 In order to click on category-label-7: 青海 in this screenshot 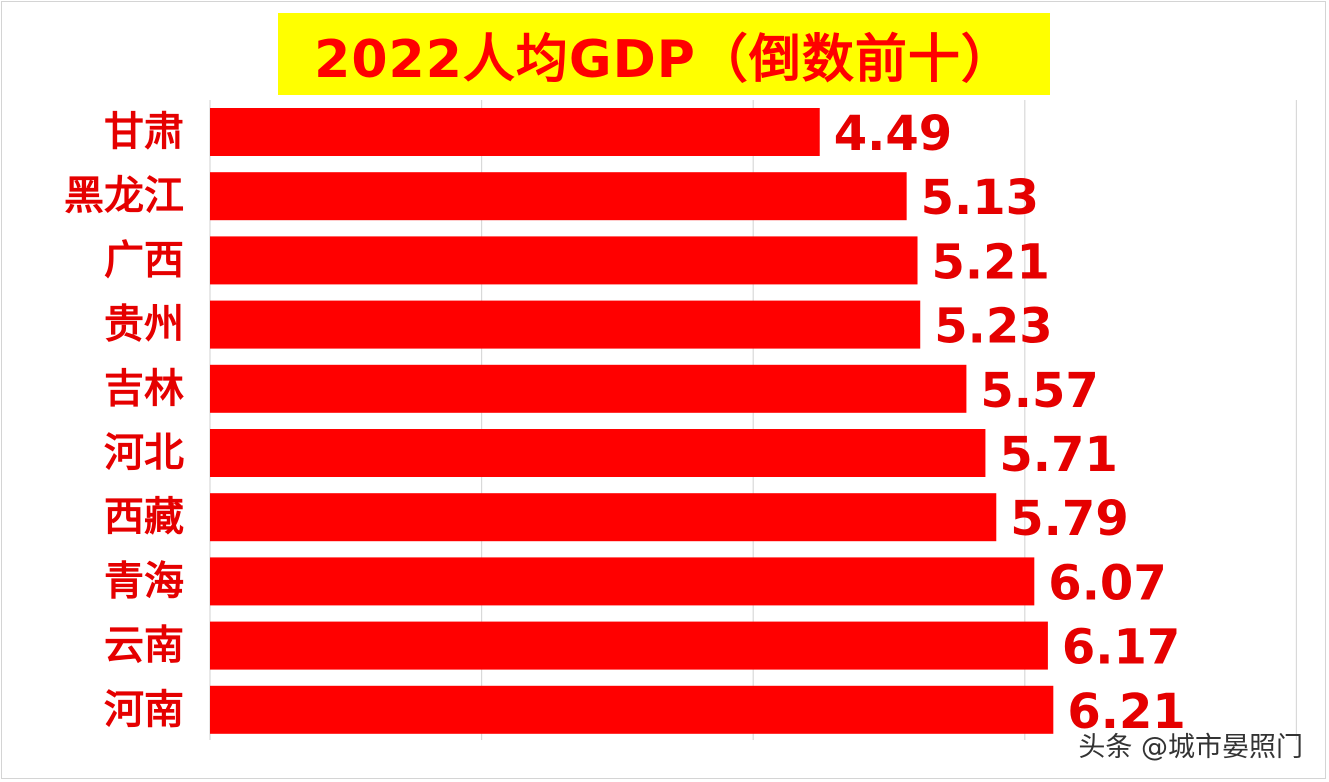, I will do `click(144, 581)`.